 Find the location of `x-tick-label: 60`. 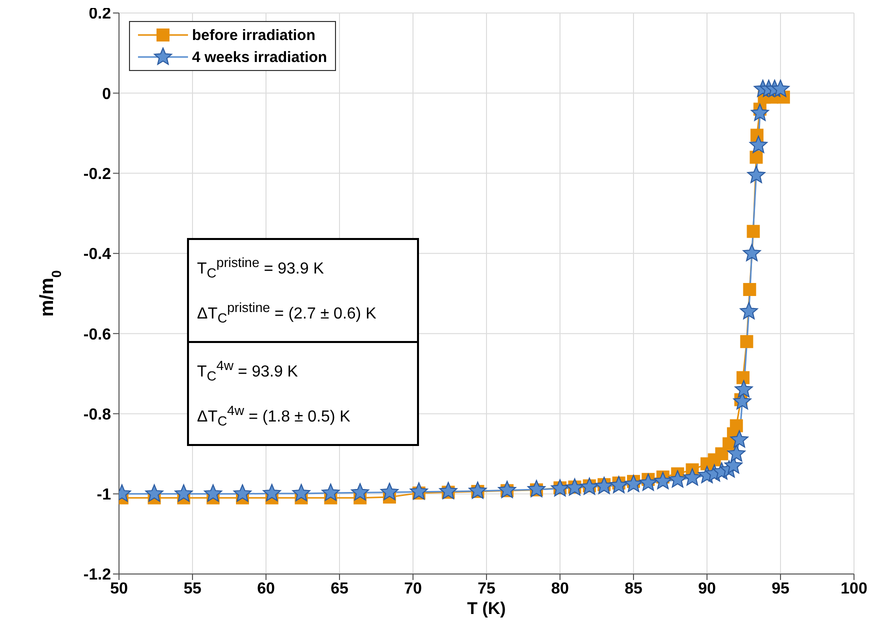

x-tick-label: 60 is located at coordinates (266, 589).